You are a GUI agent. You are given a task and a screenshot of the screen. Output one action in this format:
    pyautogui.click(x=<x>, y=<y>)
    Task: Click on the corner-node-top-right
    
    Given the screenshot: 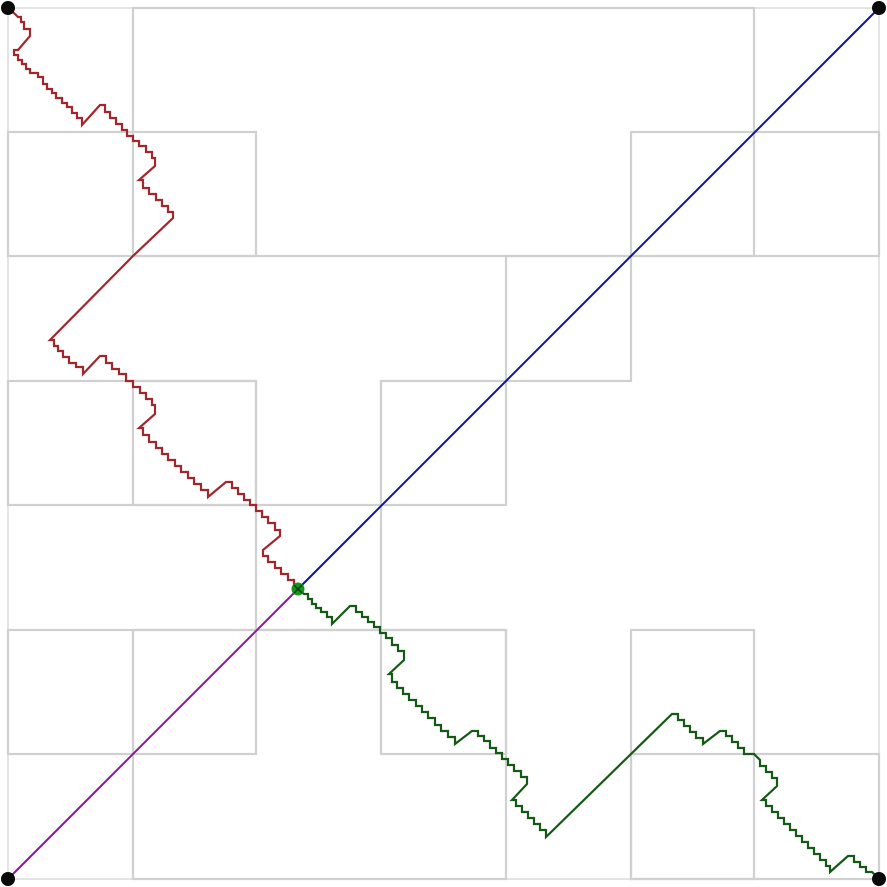 What is the action you would take?
    pyautogui.click(x=879, y=8)
    